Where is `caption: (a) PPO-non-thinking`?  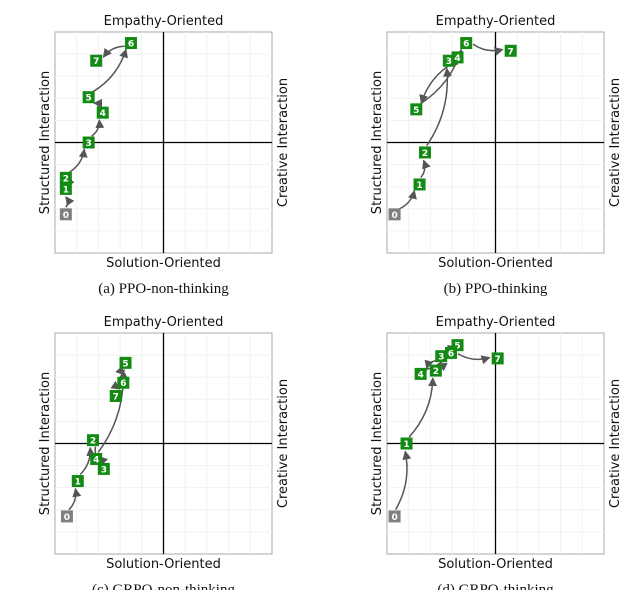
caption: (a) PPO-non-thinking is located at coordinates (163, 289).